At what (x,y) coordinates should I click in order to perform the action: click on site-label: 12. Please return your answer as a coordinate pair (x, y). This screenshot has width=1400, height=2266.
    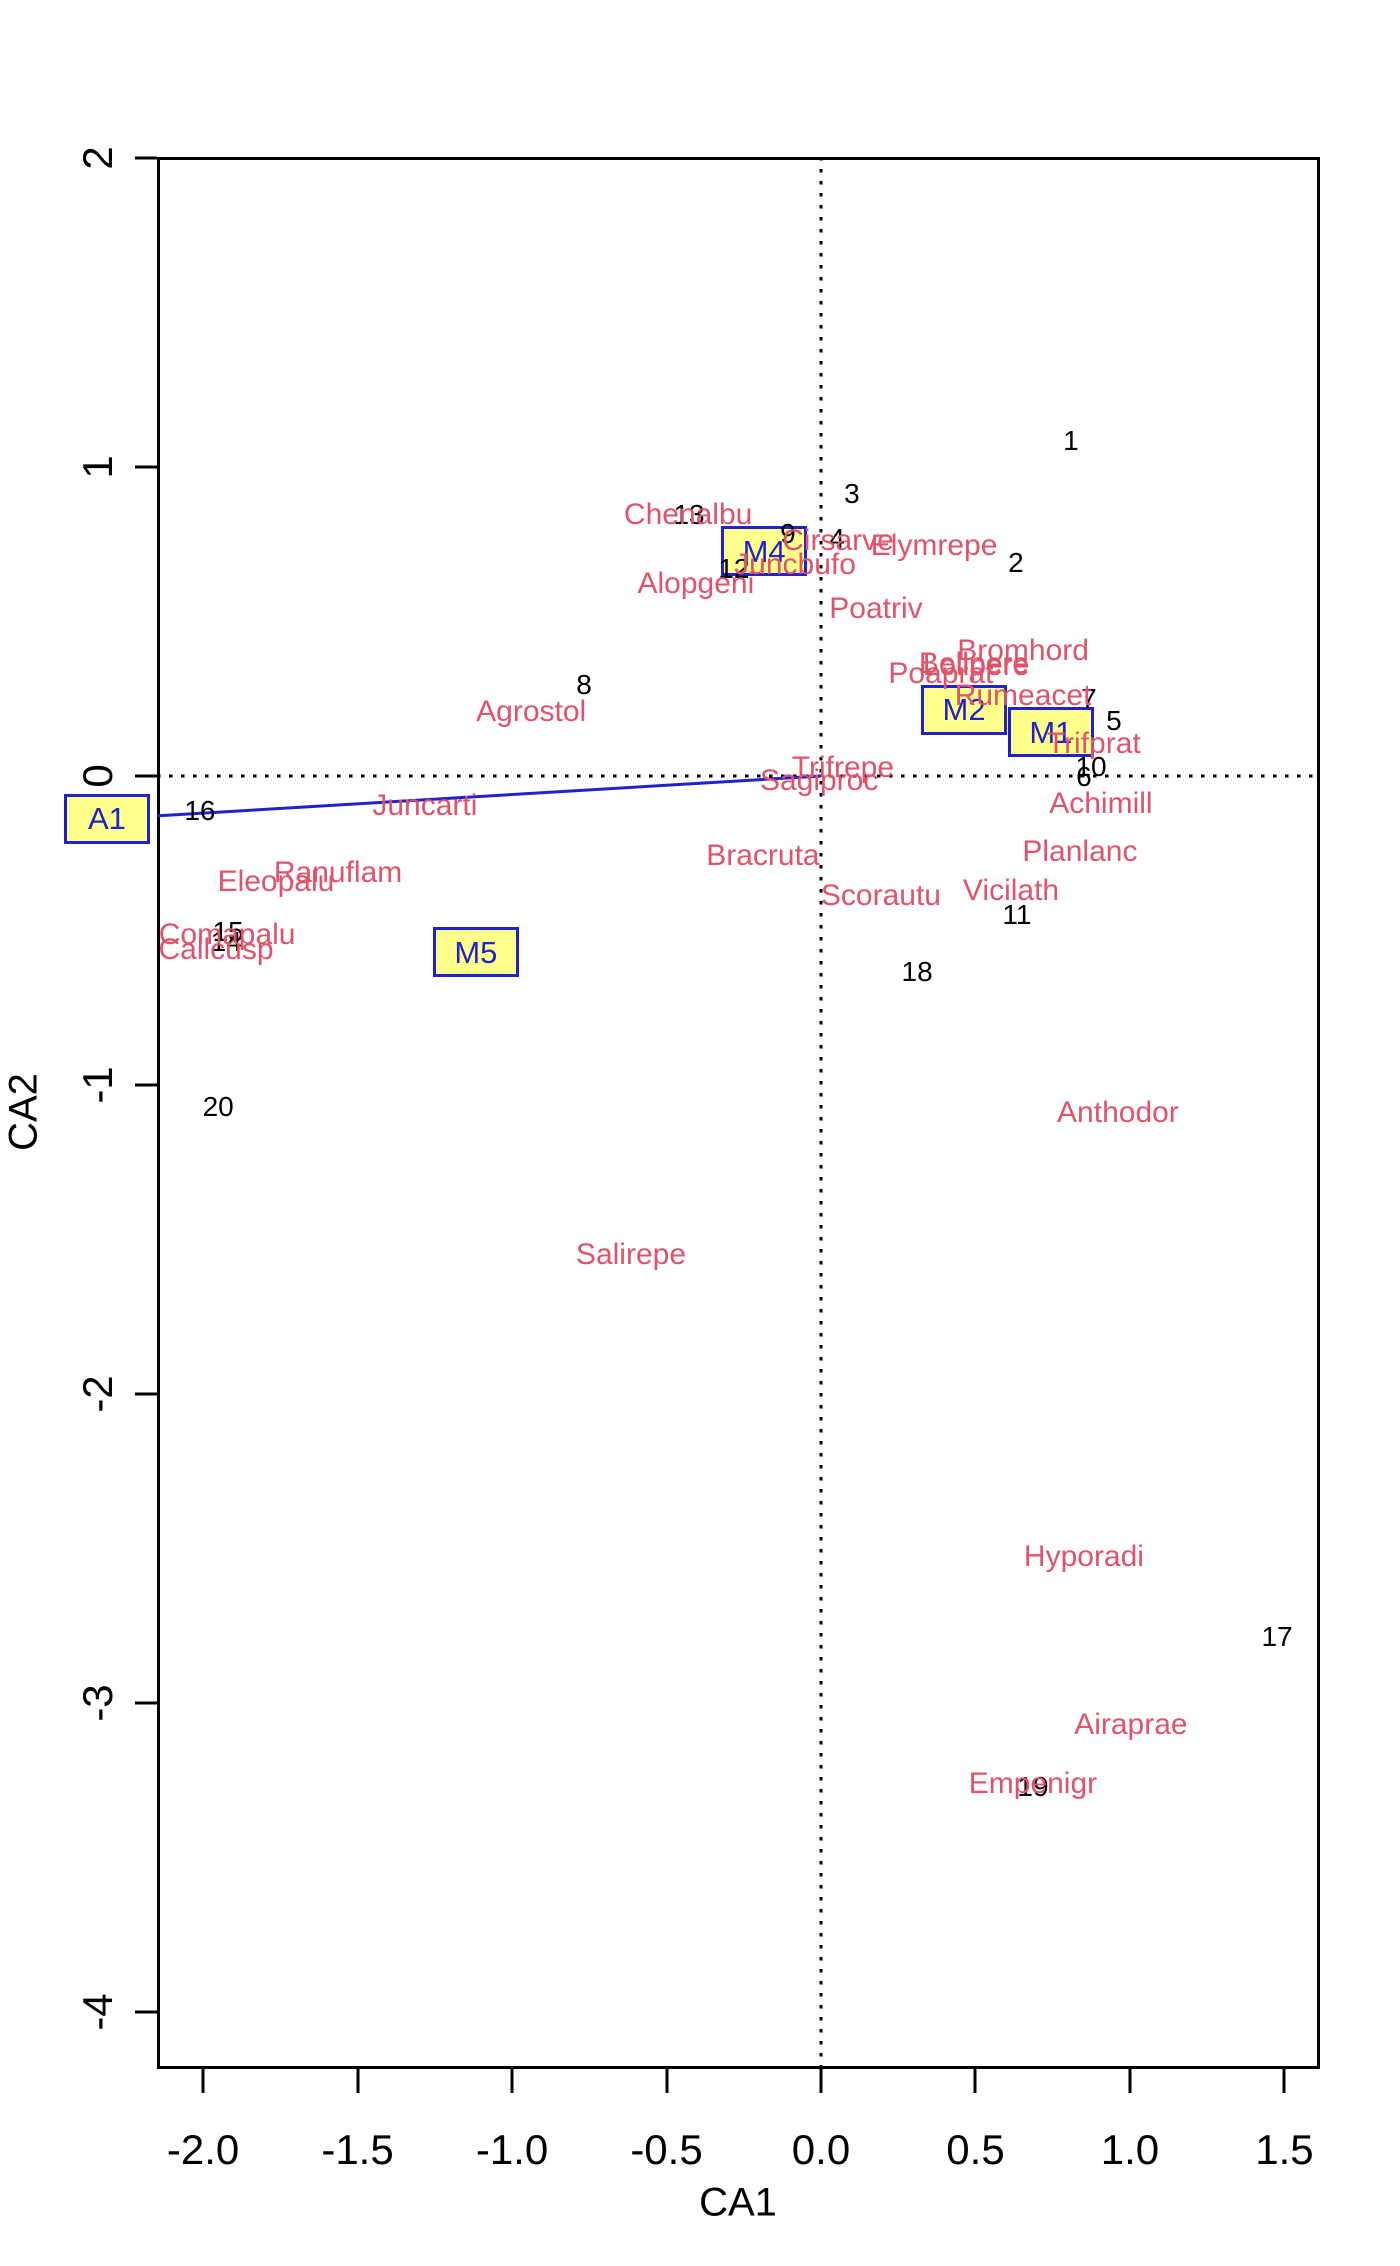
    Looking at the image, I should click on (734, 568).